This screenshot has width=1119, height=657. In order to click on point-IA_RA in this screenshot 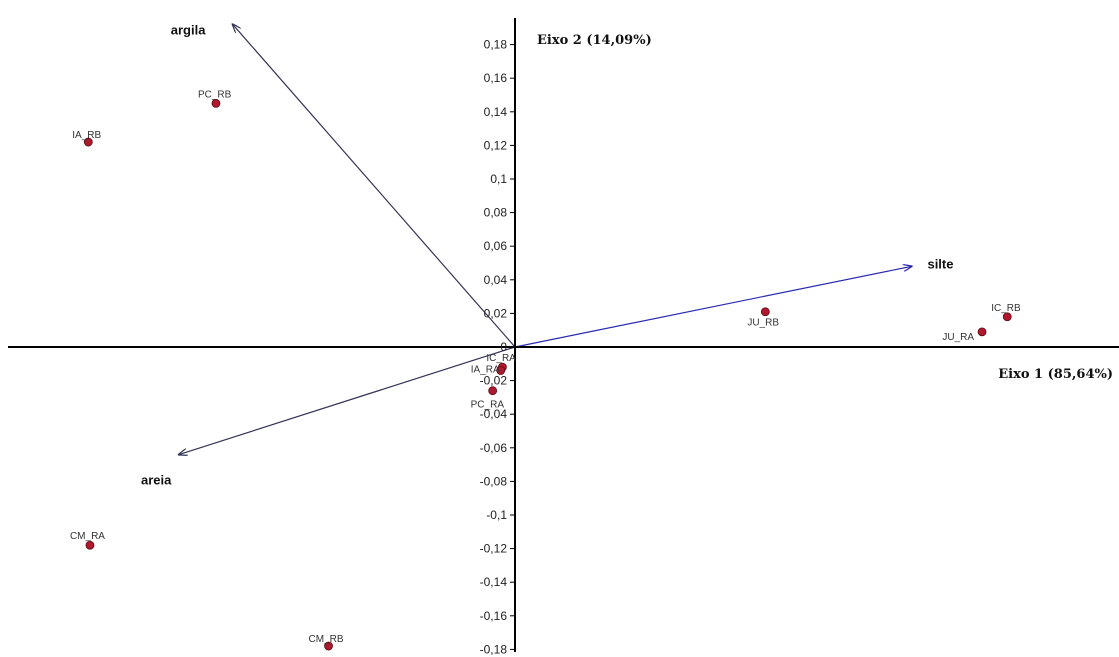, I will do `click(501, 370)`.